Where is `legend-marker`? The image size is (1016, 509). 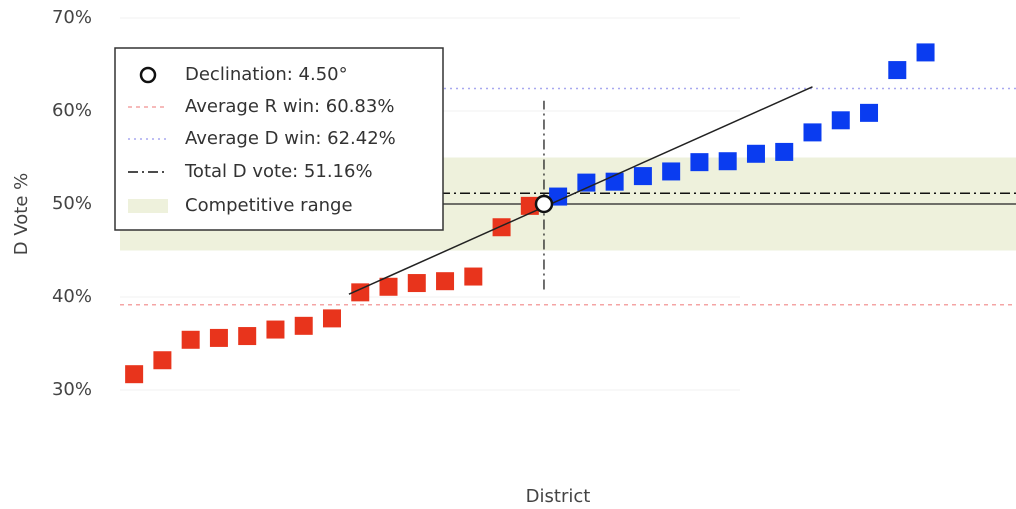
legend-marker is located at coordinates (148, 75).